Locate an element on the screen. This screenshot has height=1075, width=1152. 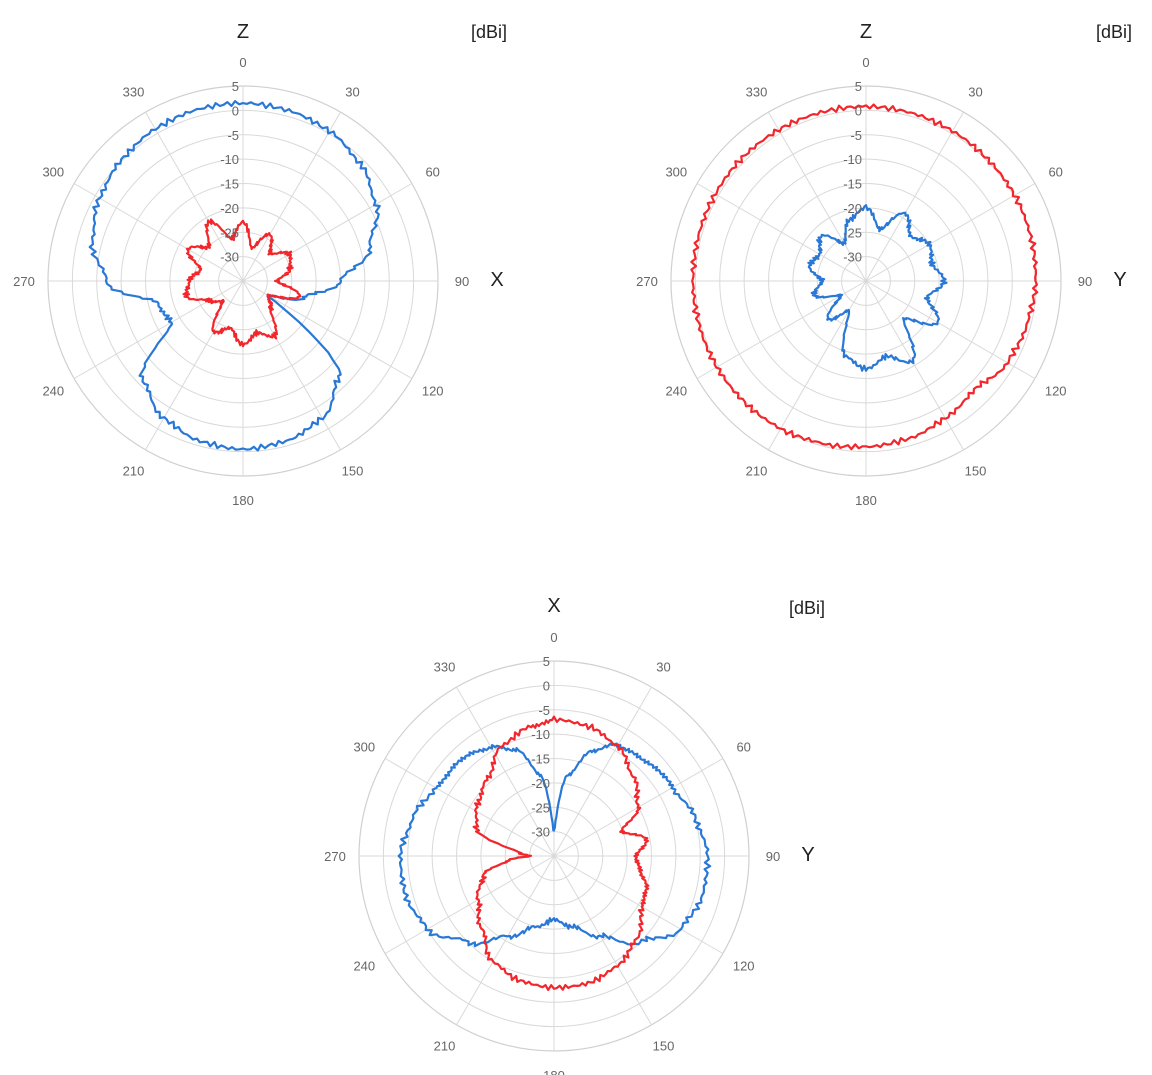
side-axis-label: X is located at coordinates (496, 280).